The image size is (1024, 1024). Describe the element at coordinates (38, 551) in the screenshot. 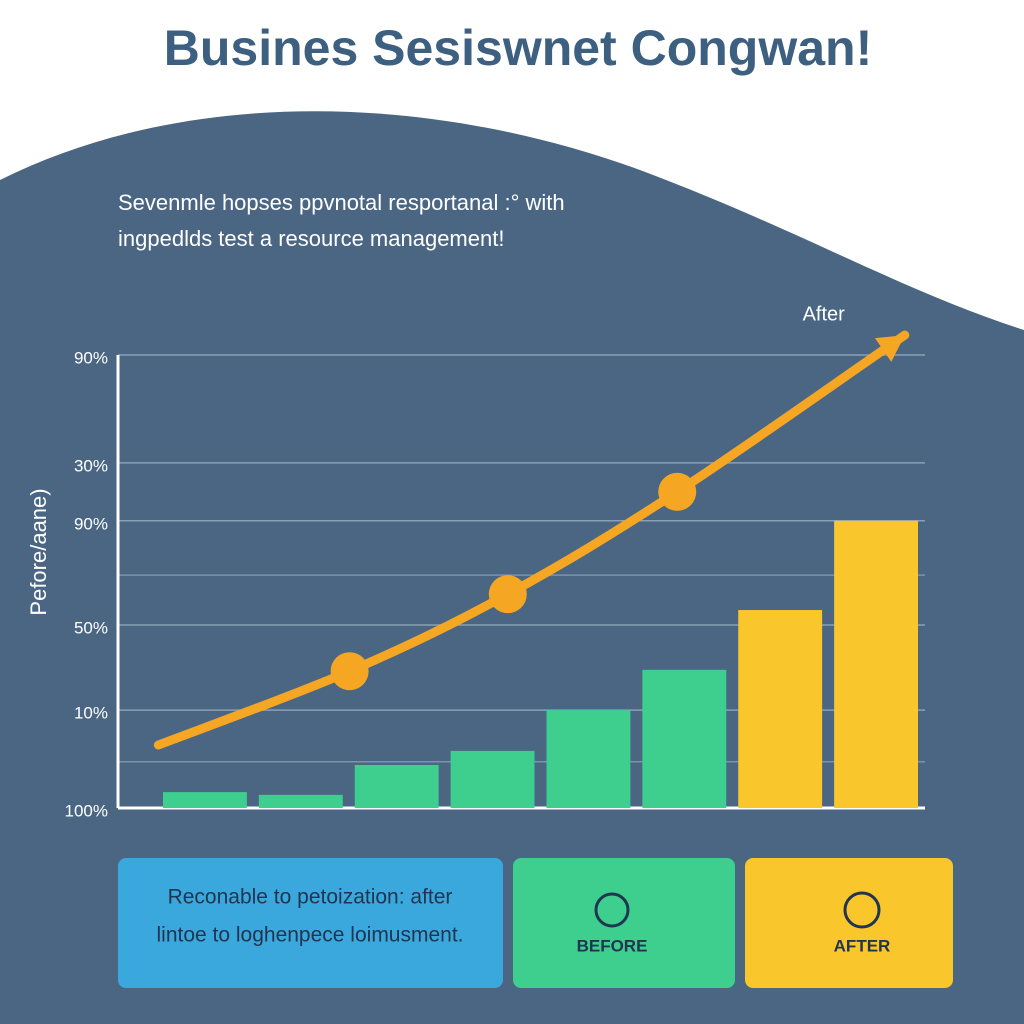

I see `y-axis-label: Pefore/aane)` at that location.